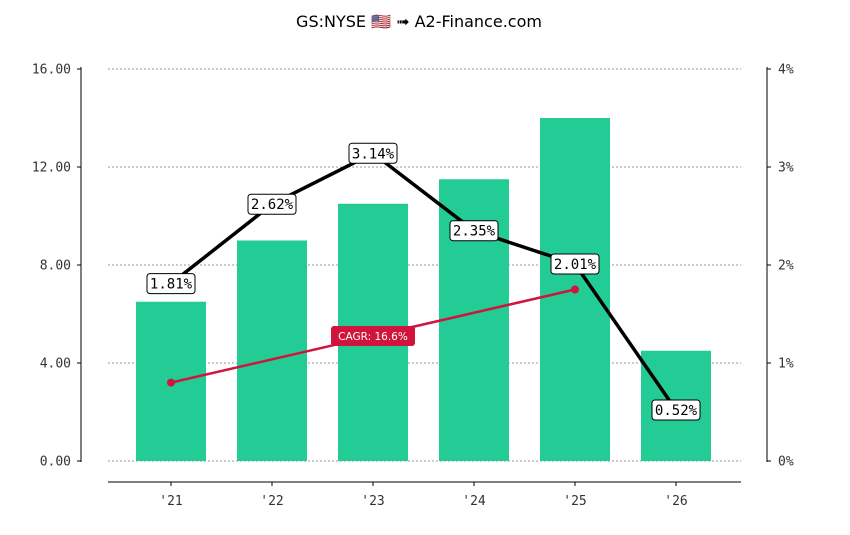 Image resolution: width=850 pixels, height=535 pixels. Describe the element at coordinates (55, 364) in the screenshot. I see `left-tick-label: 4.00` at that location.